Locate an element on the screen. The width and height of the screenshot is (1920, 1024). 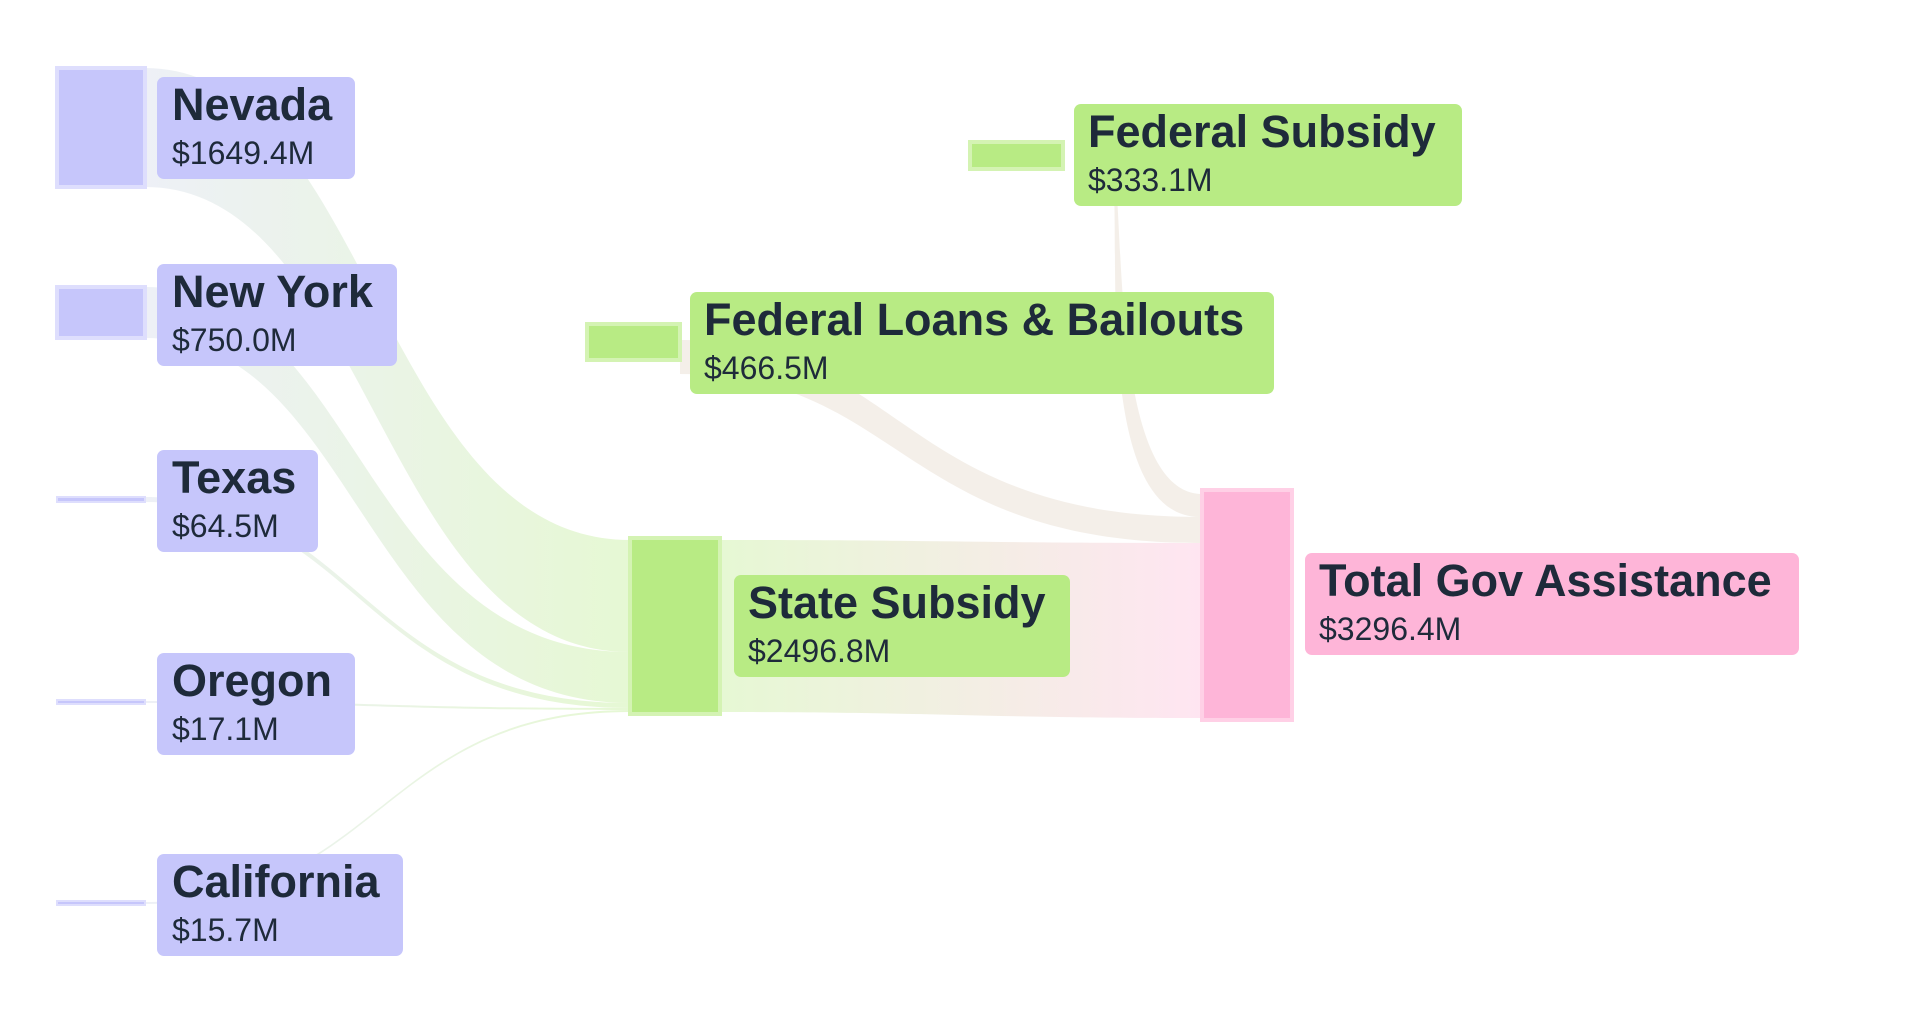
node-bar-california is located at coordinates (101, 903).